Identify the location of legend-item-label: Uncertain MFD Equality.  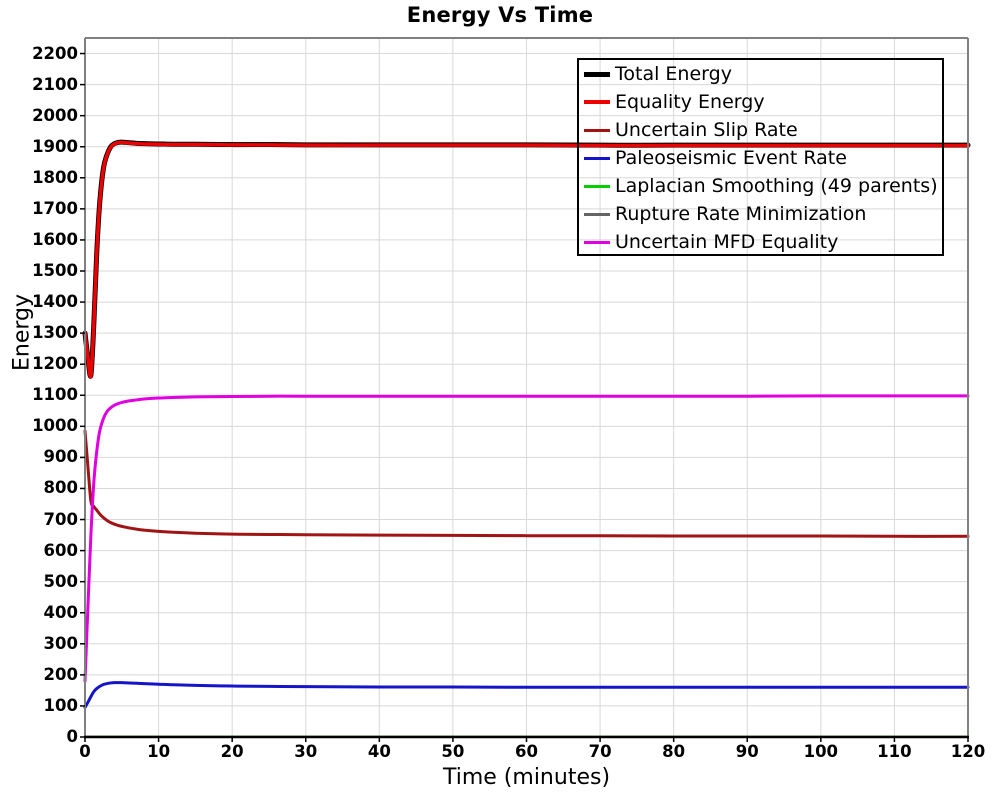
(727, 241).